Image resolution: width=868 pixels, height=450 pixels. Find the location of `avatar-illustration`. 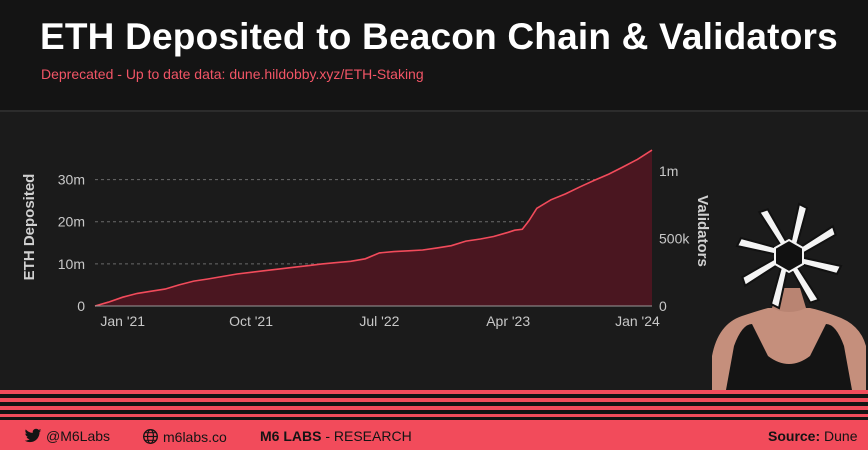

avatar-illustration is located at coordinates (789, 296).